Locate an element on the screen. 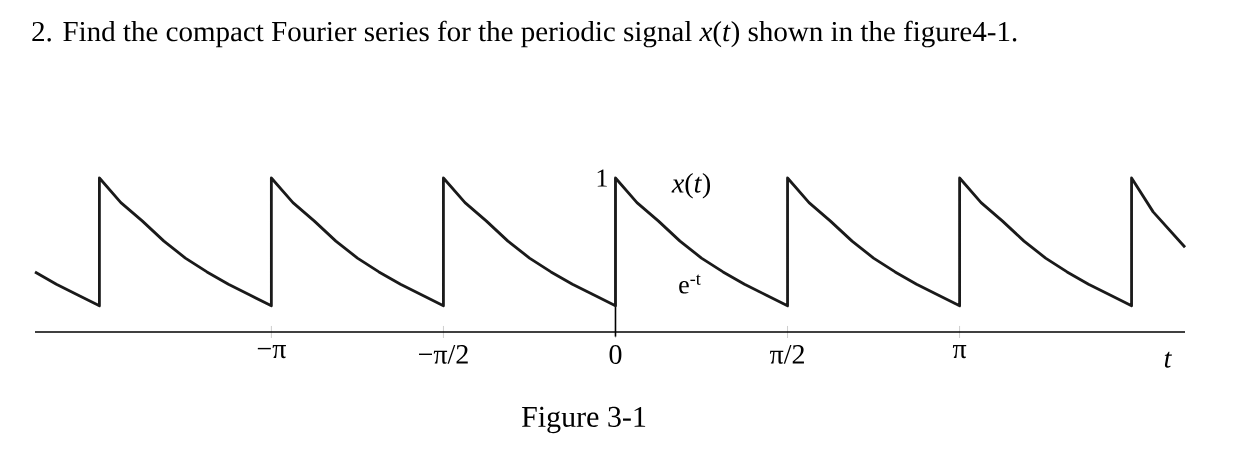  annotation: 1 is located at coordinates (602, 178).